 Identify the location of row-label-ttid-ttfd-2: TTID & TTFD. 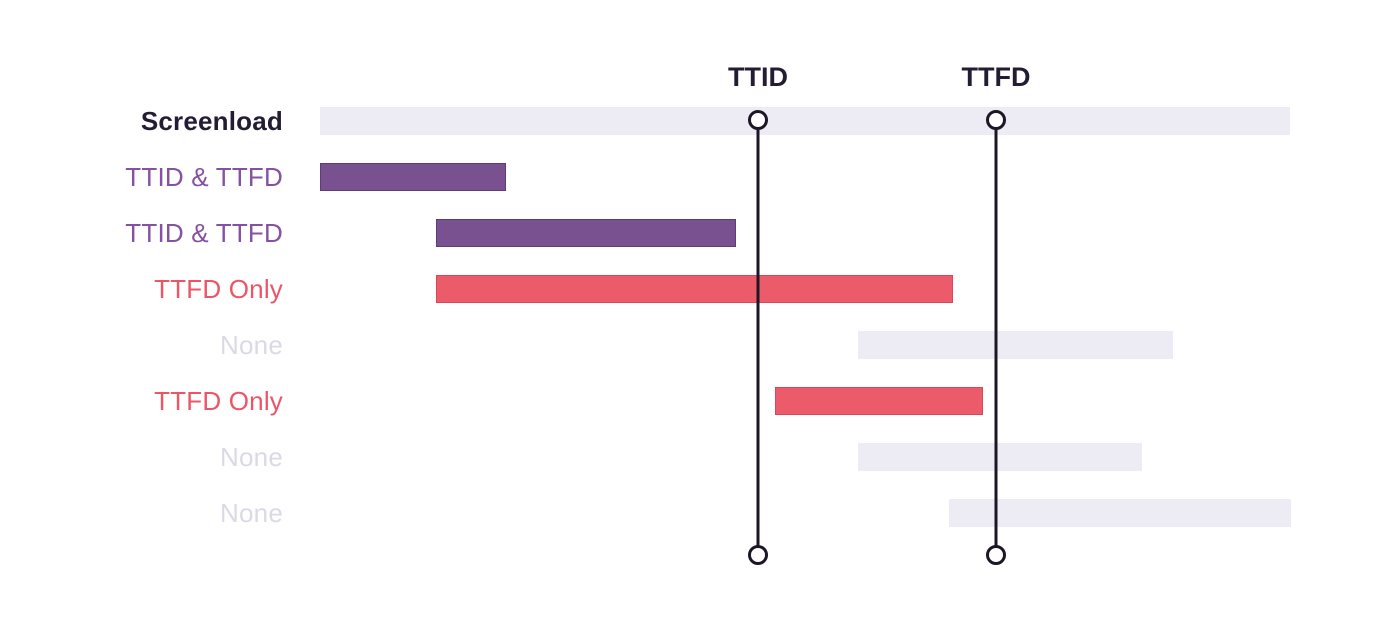
(204, 233).